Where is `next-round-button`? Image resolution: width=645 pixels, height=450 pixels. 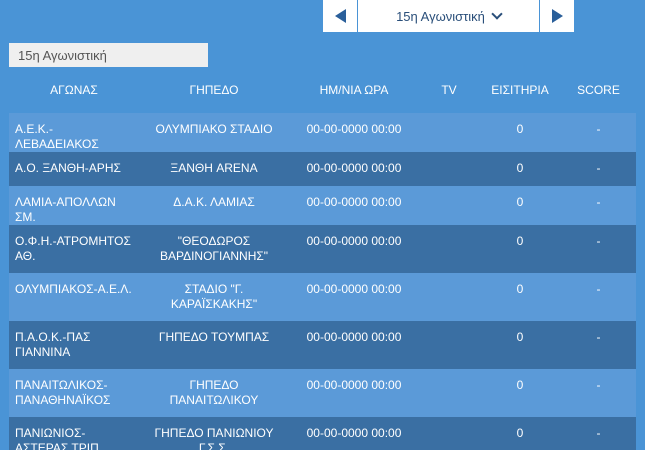 next-round-button is located at coordinates (556, 16).